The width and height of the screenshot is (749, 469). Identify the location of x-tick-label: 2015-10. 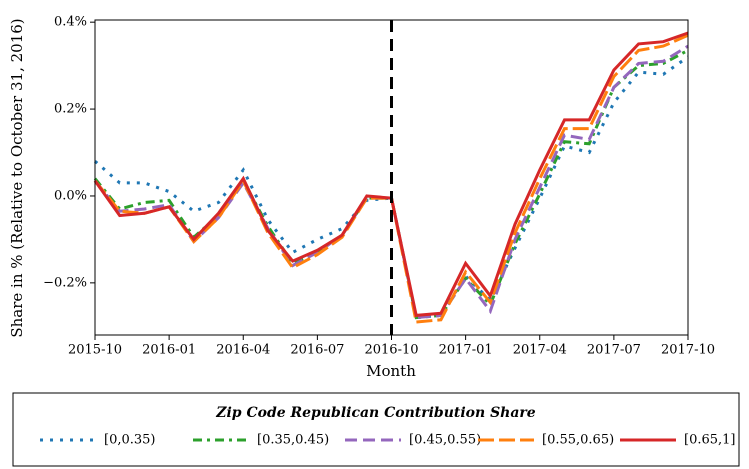
(95, 350).